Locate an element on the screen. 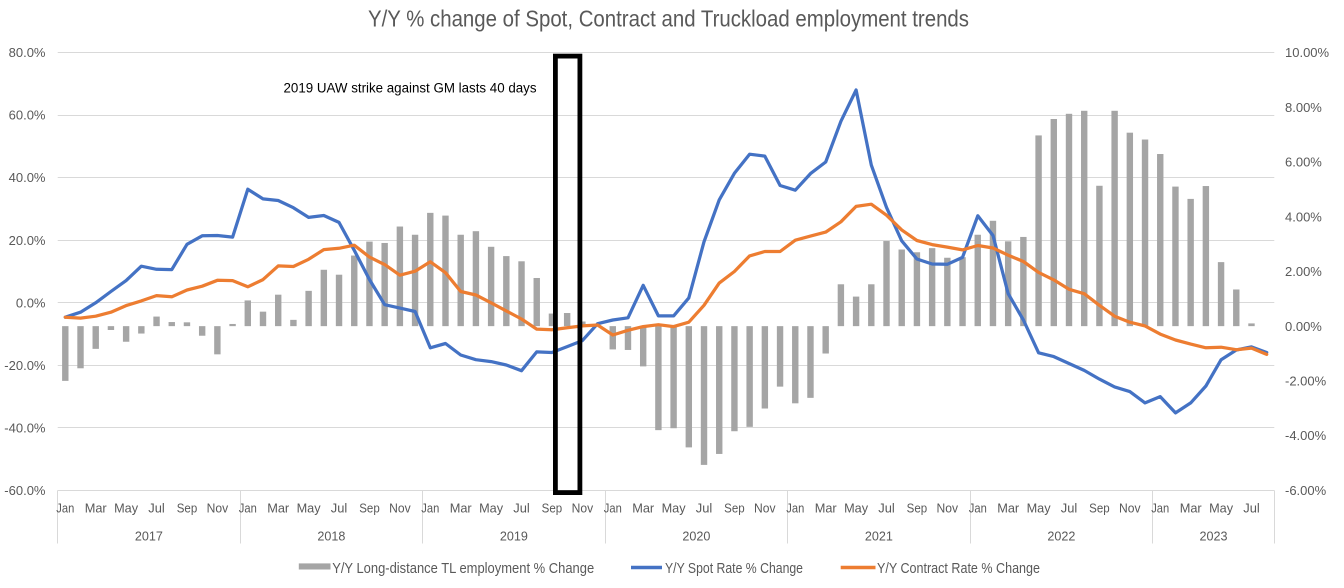 The height and width of the screenshot is (588, 1344). svg-text: 20.0% is located at coordinates (27, 240).